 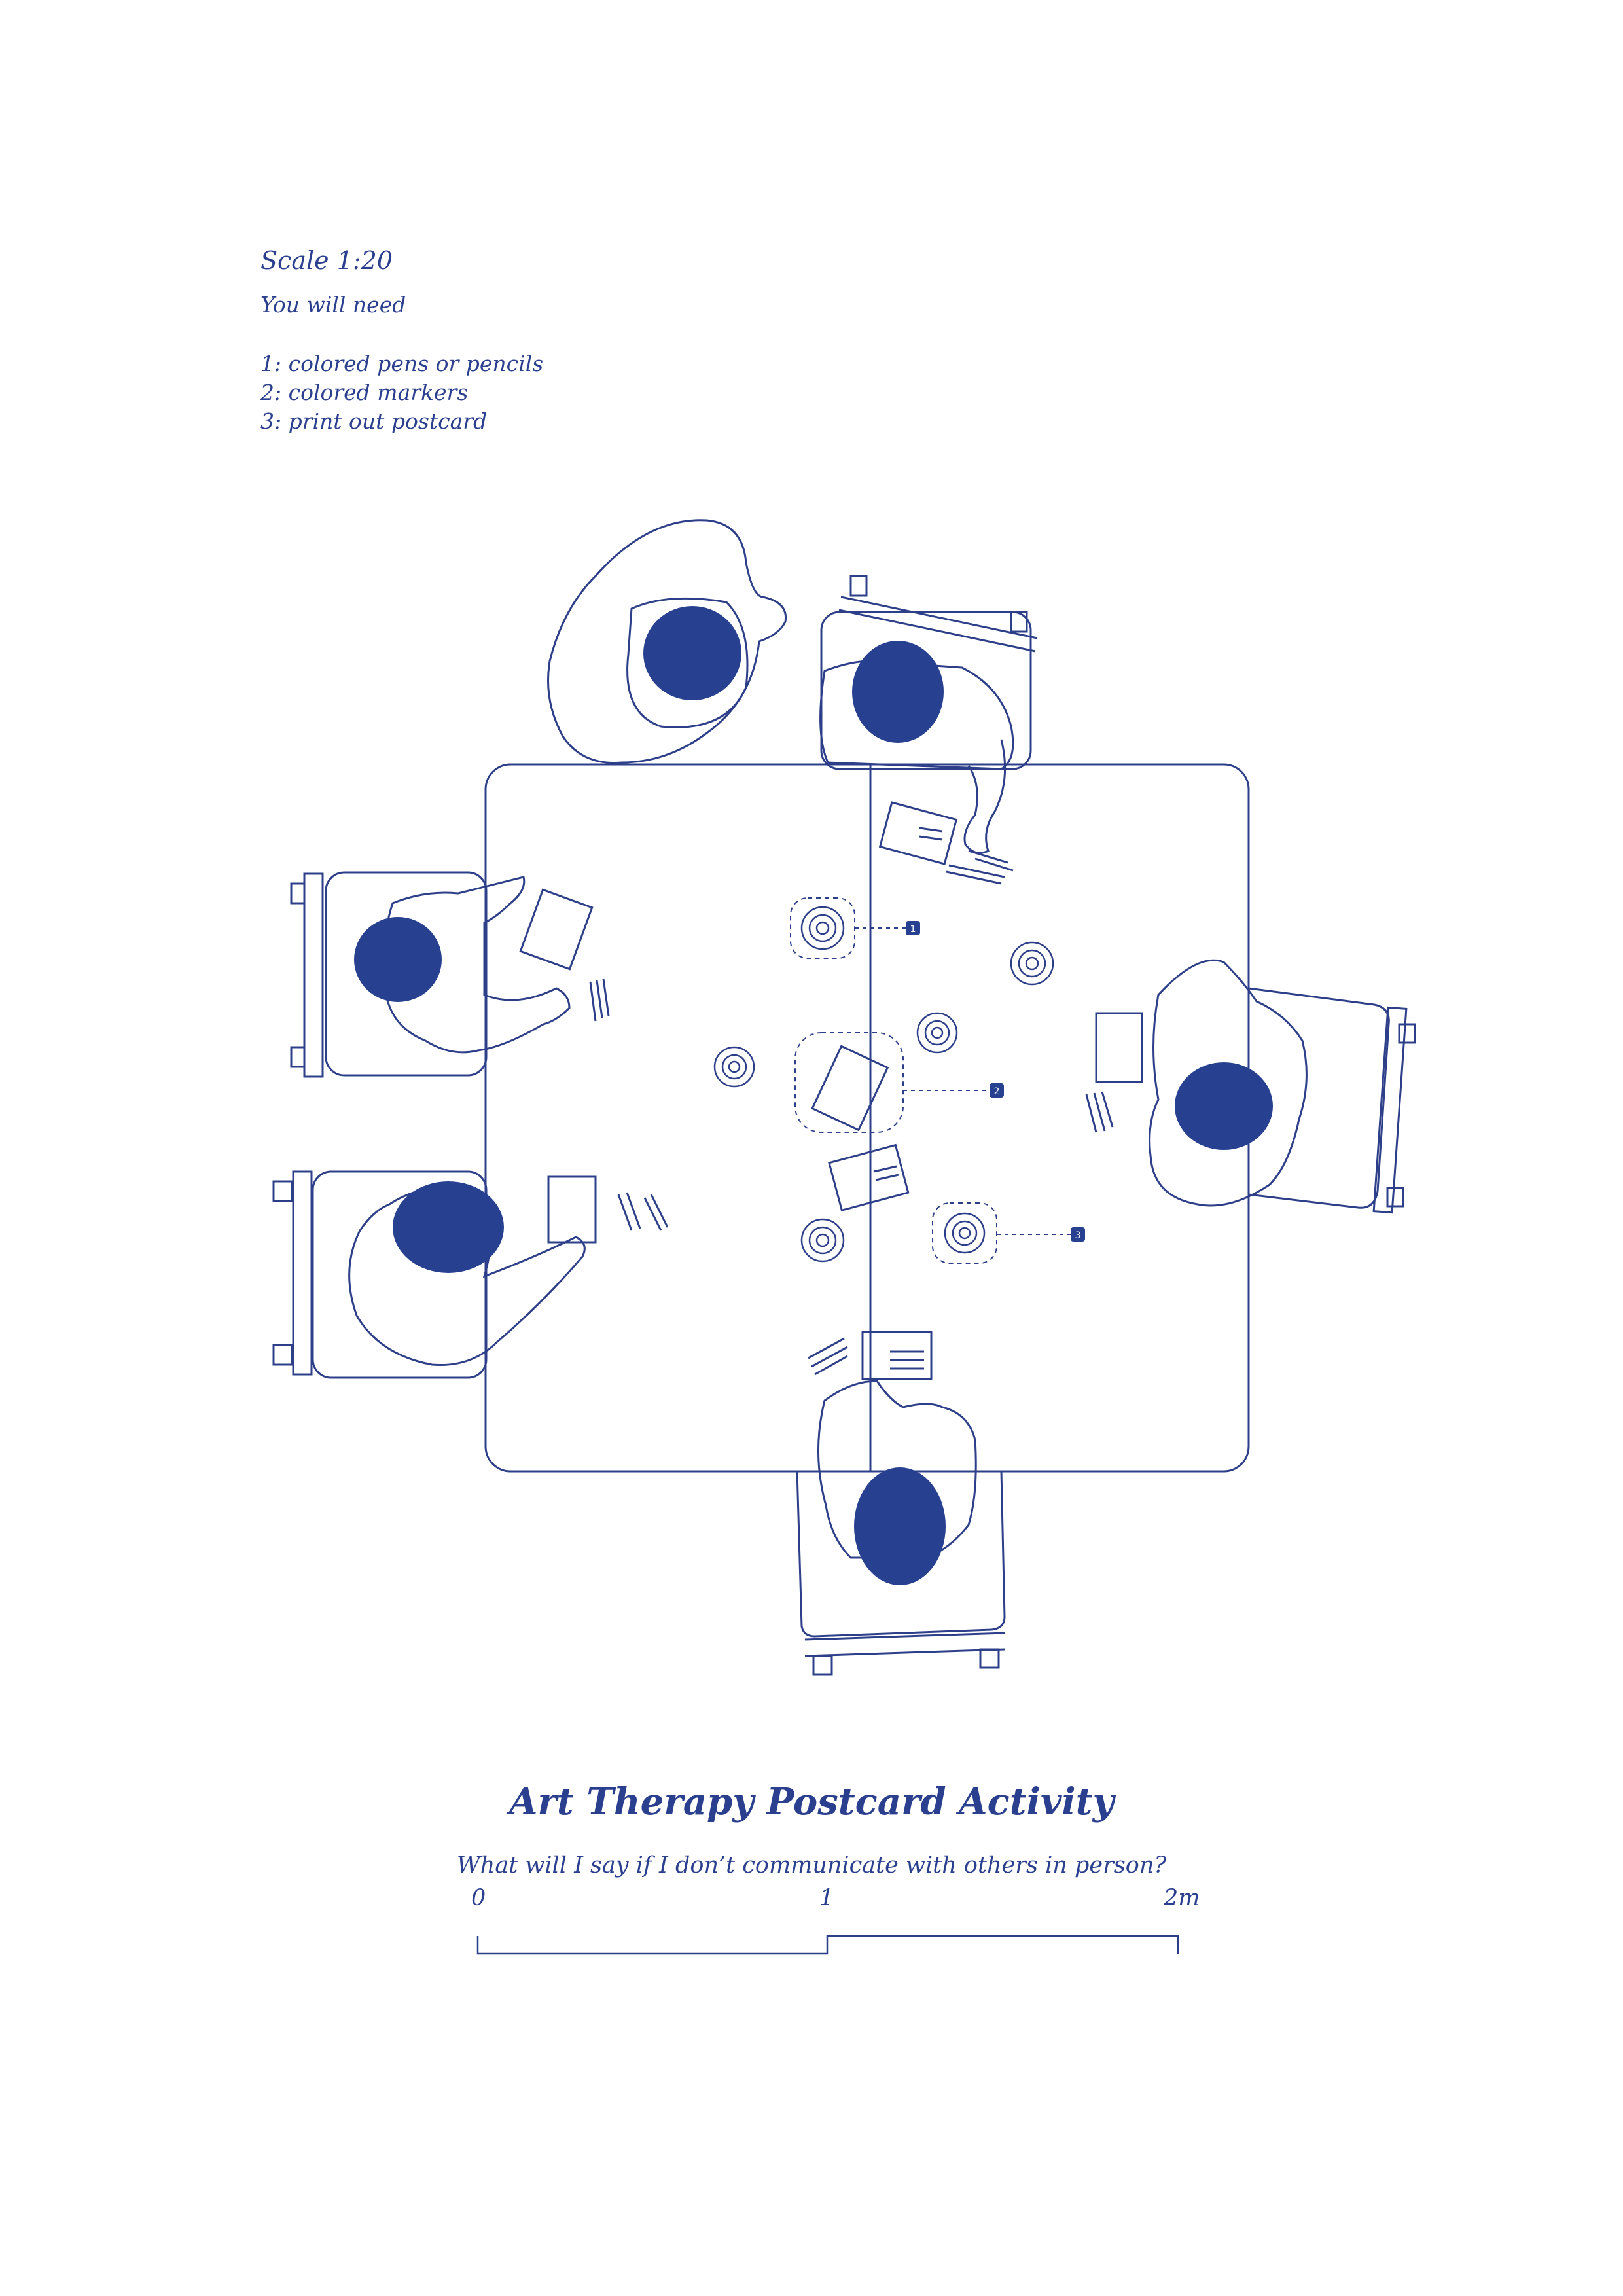 I want to click on table, so click(x=867, y=1118).